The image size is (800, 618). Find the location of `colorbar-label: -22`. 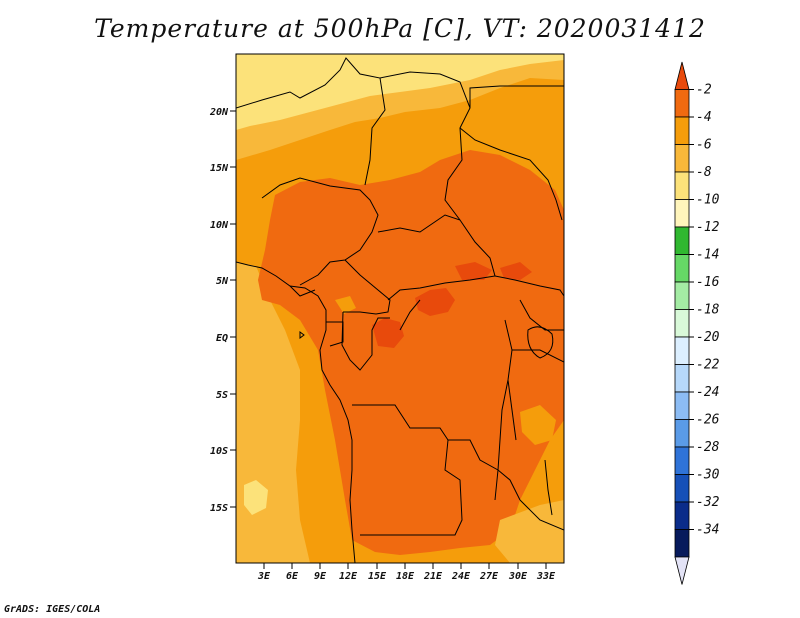

colorbar-label: -22 is located at coordinates (708, 365).